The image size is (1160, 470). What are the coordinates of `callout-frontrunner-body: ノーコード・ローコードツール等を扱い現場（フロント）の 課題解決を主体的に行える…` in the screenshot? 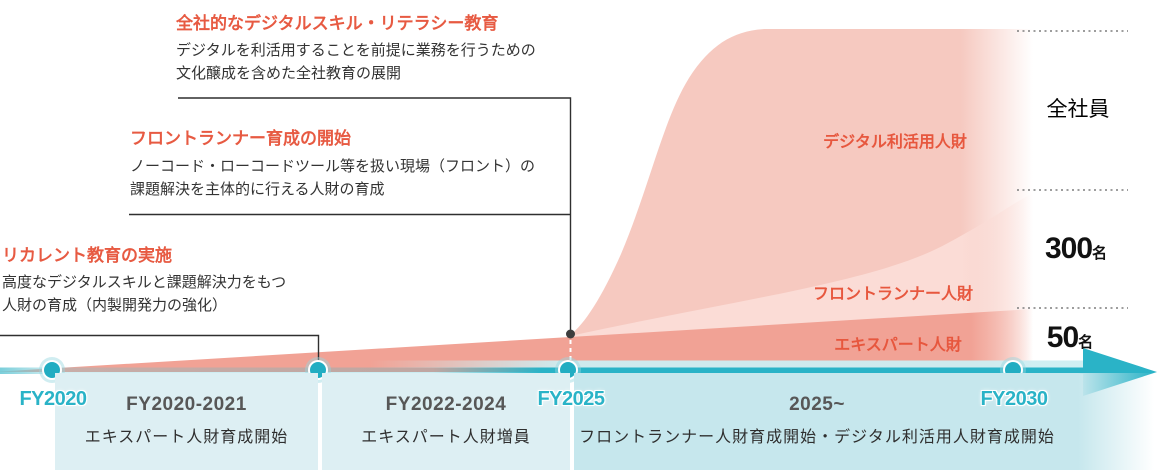 It's located at (332, 178).